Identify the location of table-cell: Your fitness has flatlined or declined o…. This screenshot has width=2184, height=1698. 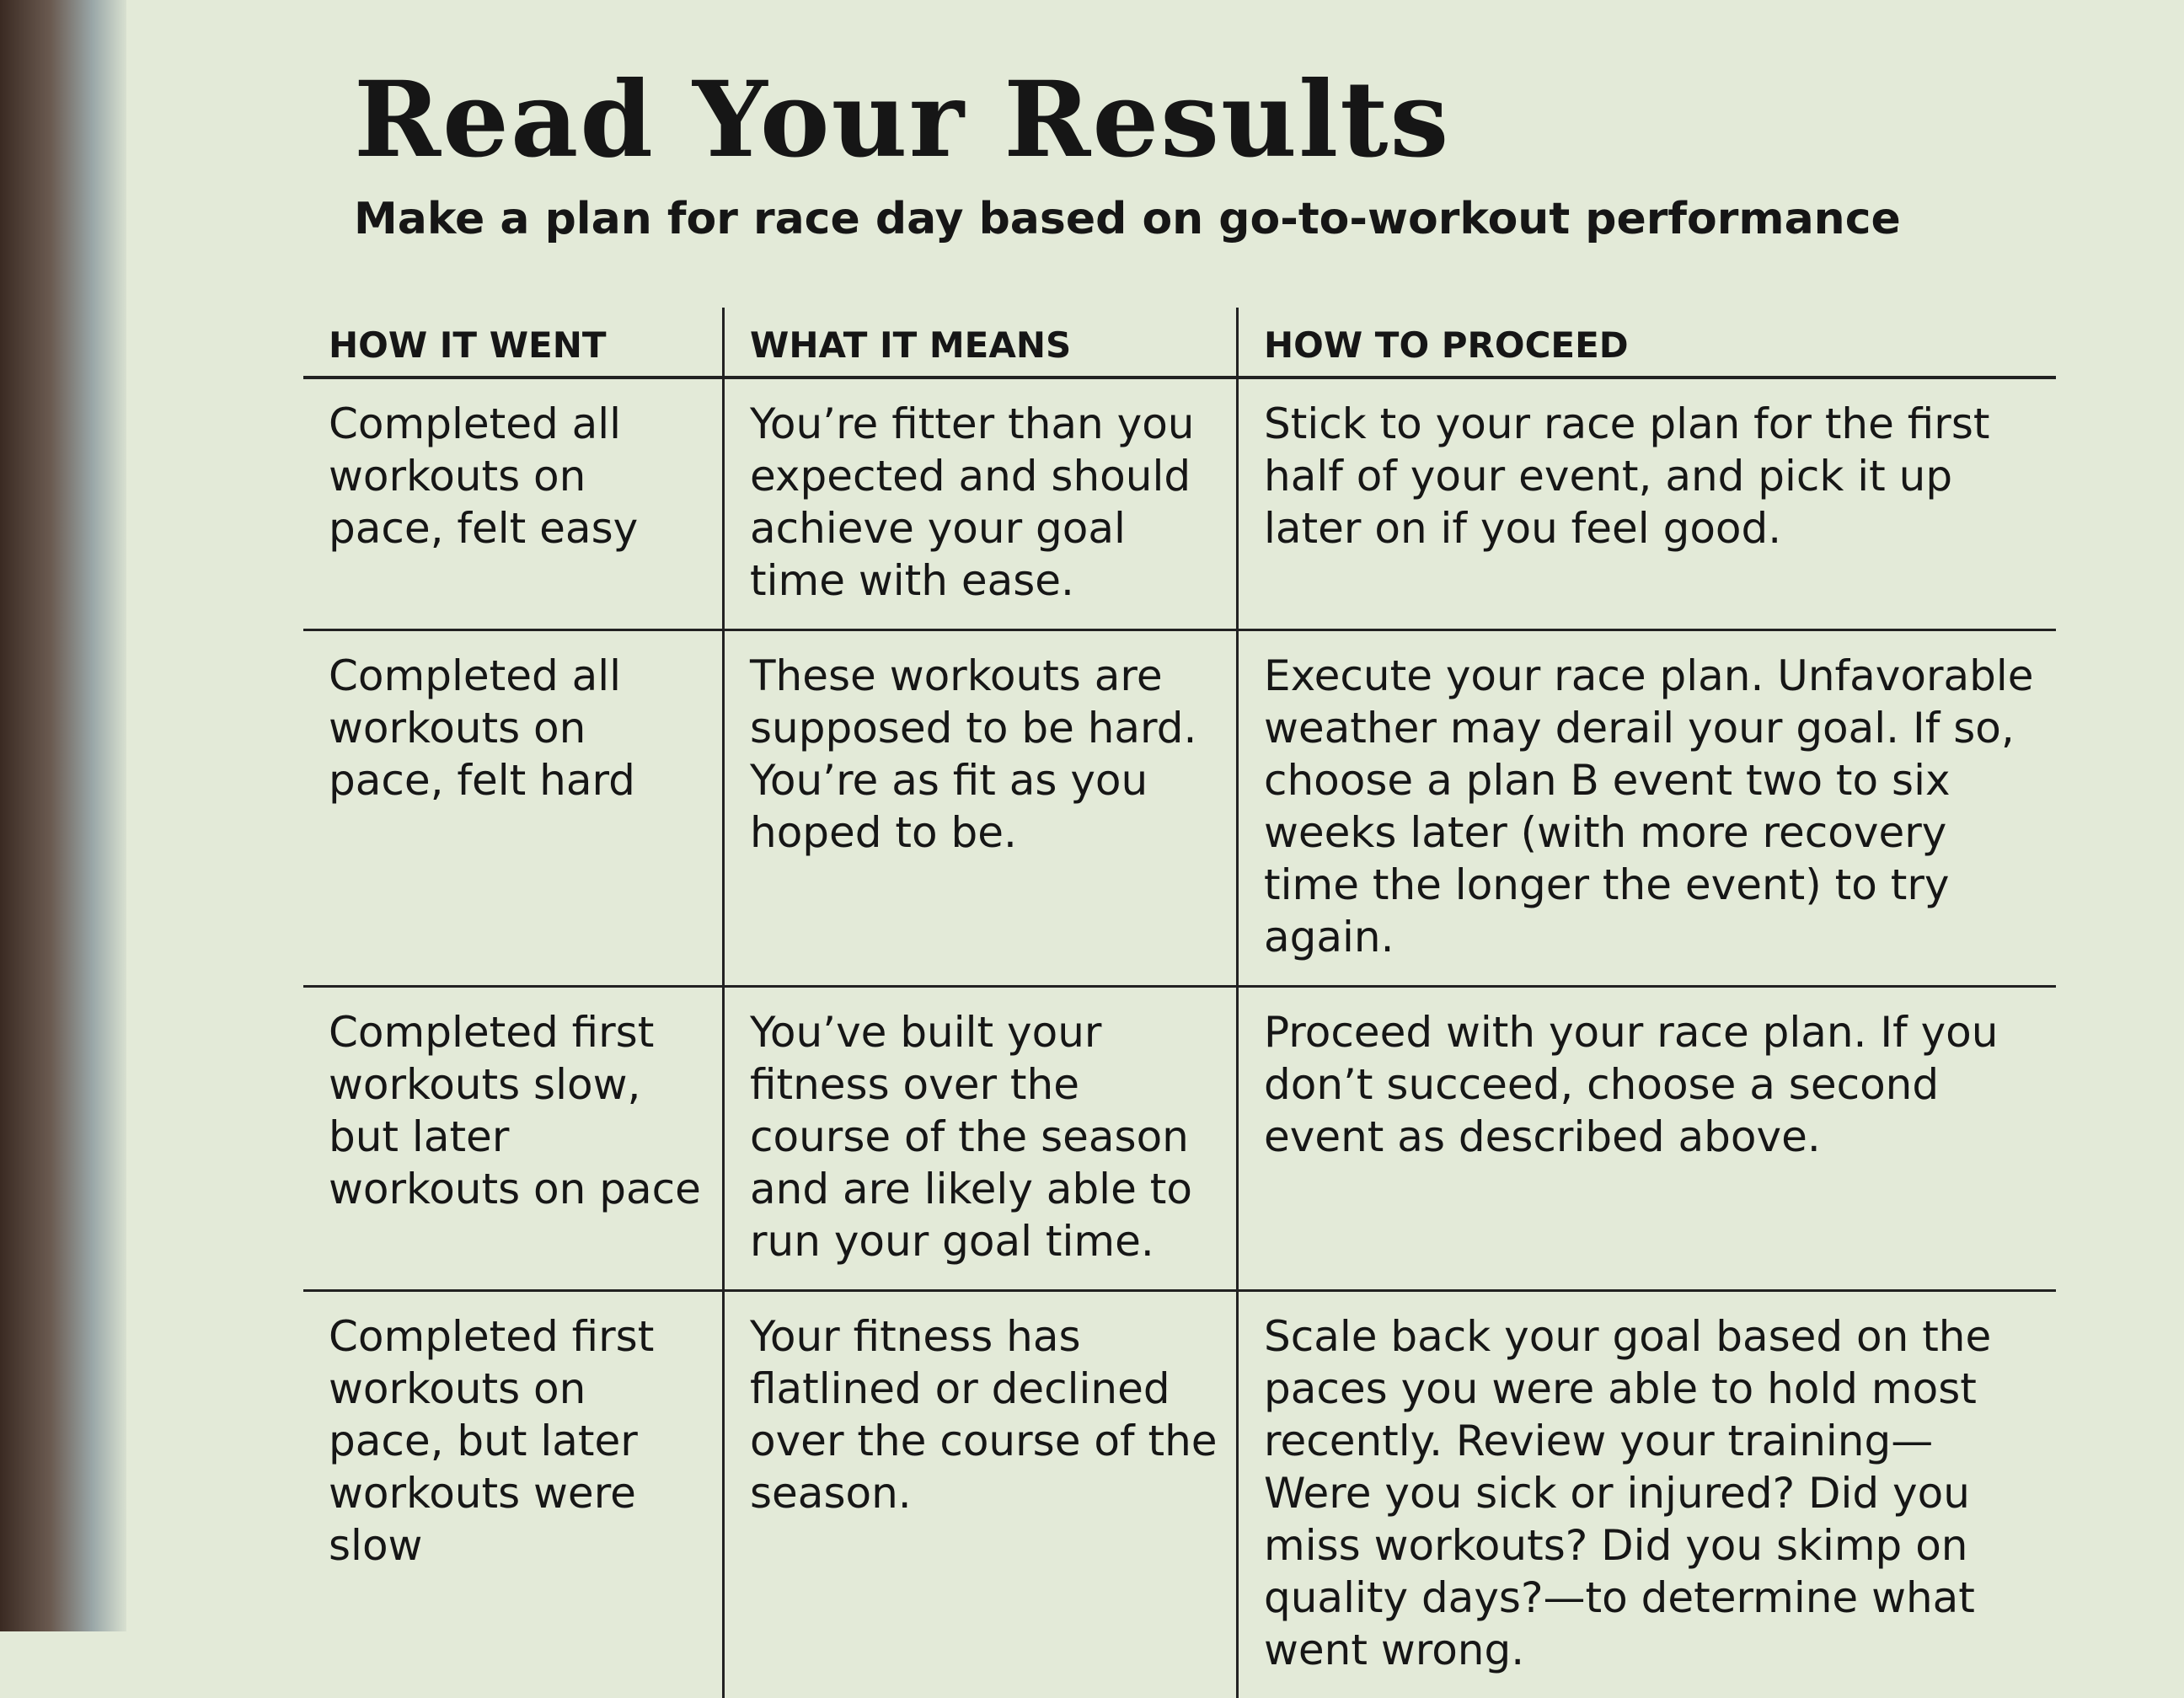
(982, 1495).